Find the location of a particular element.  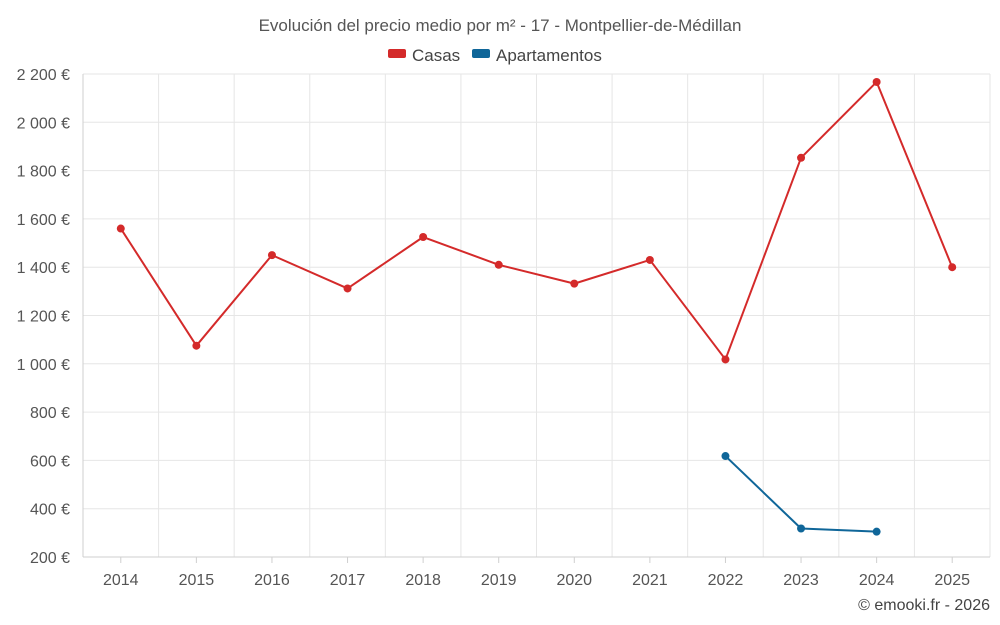

data-point-casas-2025 is located at coordinates (952, 267).